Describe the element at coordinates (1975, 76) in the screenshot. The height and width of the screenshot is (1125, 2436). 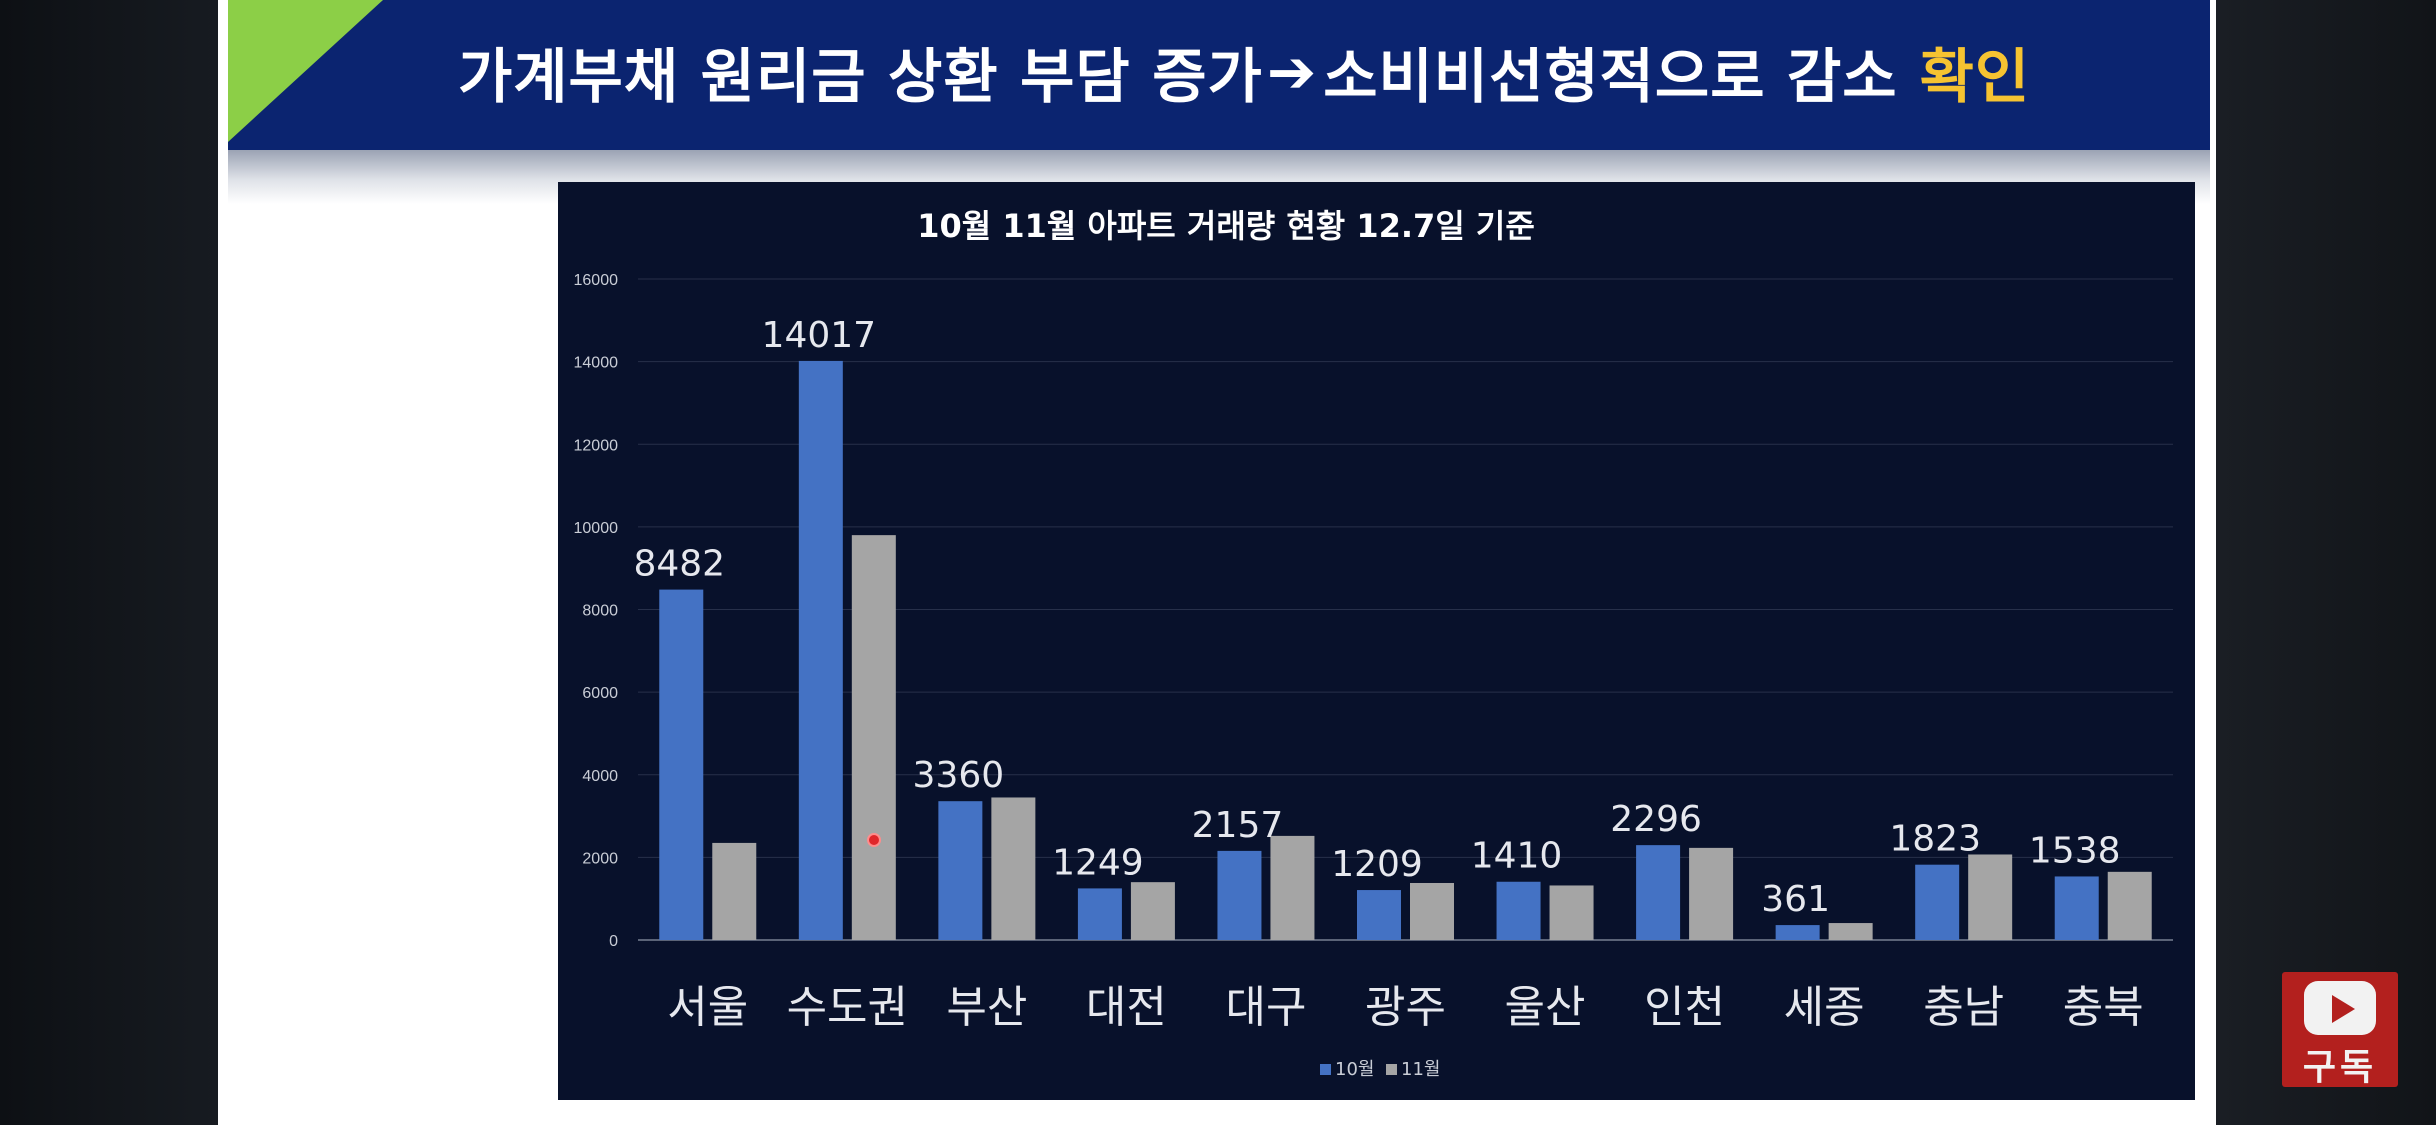
I see `title-highlight: 확인` at that location.